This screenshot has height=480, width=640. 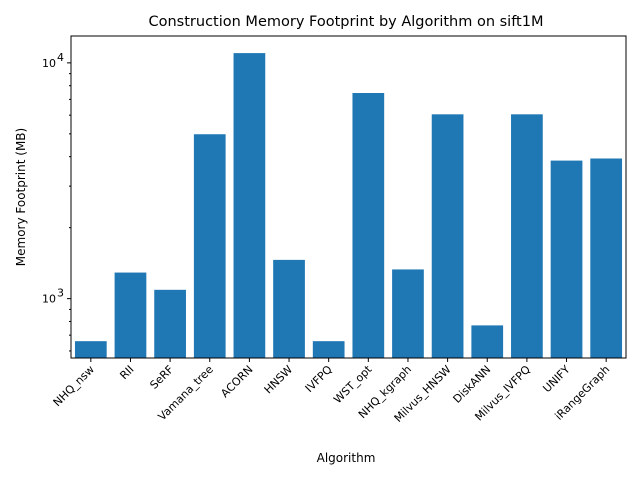 I want to click on bar-diskann, so click(x=487, y=341).